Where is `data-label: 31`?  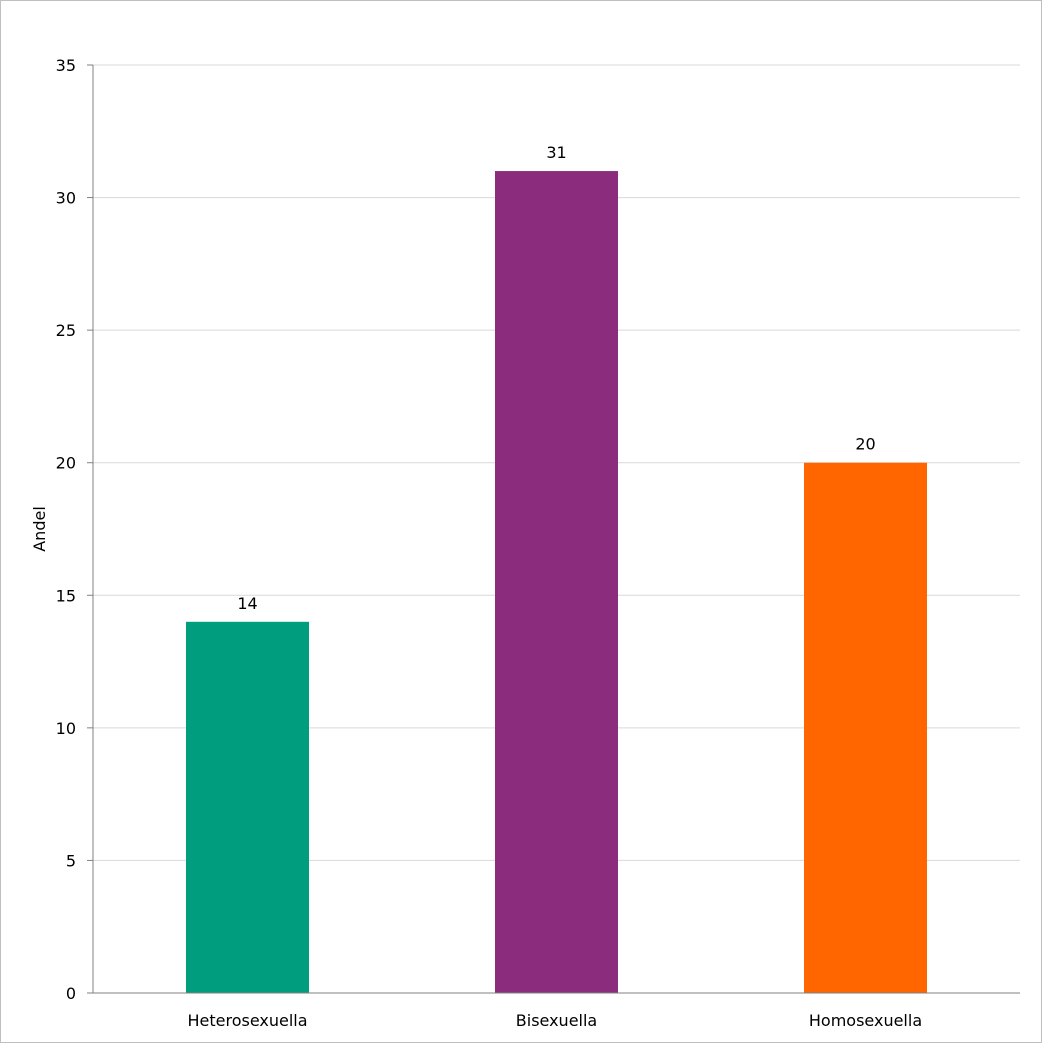 data-label: 31 is located at coordinates (556, 152).